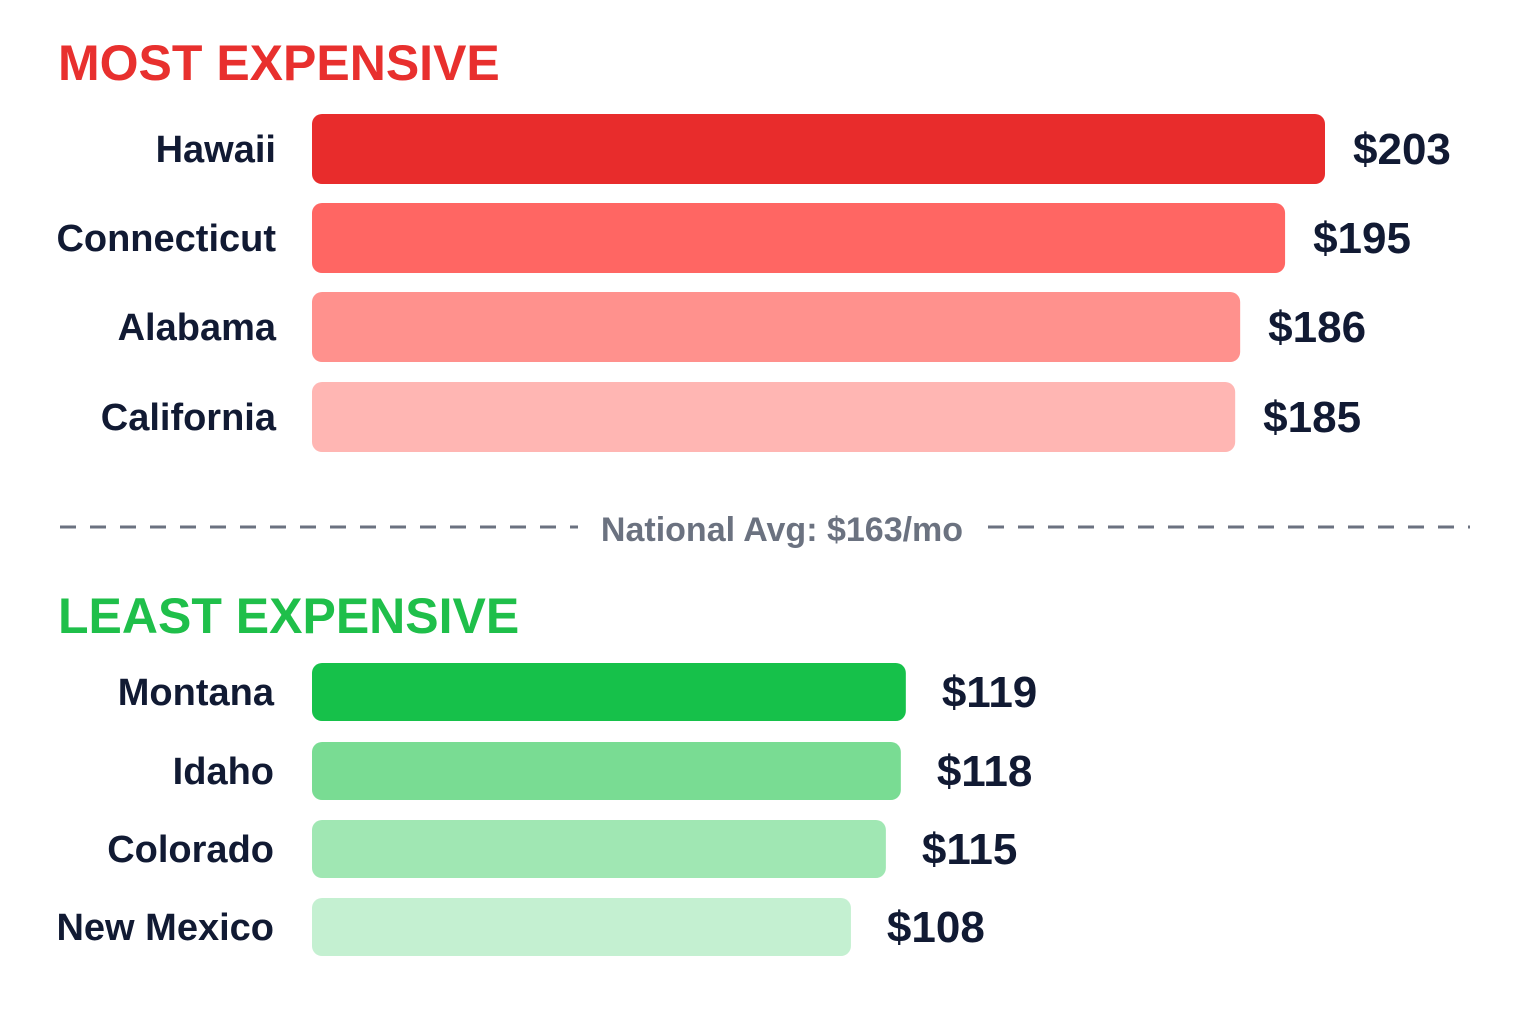 The height and width of the screenshot is (1024, 1536). What do you see at coordinates (776, 327) in the screenshot?
I see `most-bar-alabama` at bounding box center [776, 327].